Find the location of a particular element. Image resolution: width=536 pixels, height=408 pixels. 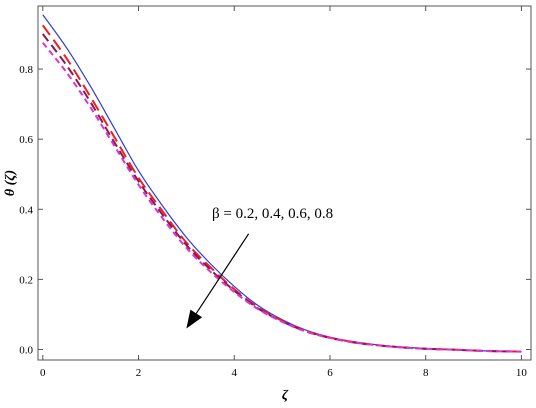

y-tick-label: 0.6 is located at coordinates (26, 140).